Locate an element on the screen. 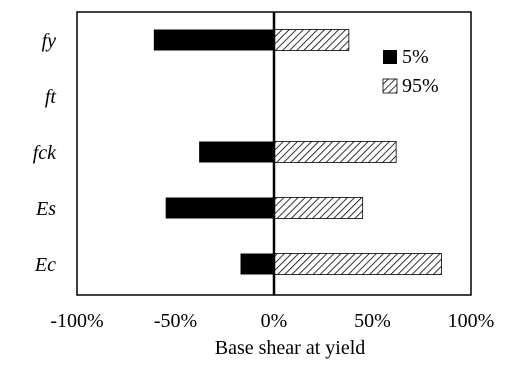 This screenshot has height=365, width=512. category-labels: fy ft fck Es Ec is located at coordinates (45, 153).